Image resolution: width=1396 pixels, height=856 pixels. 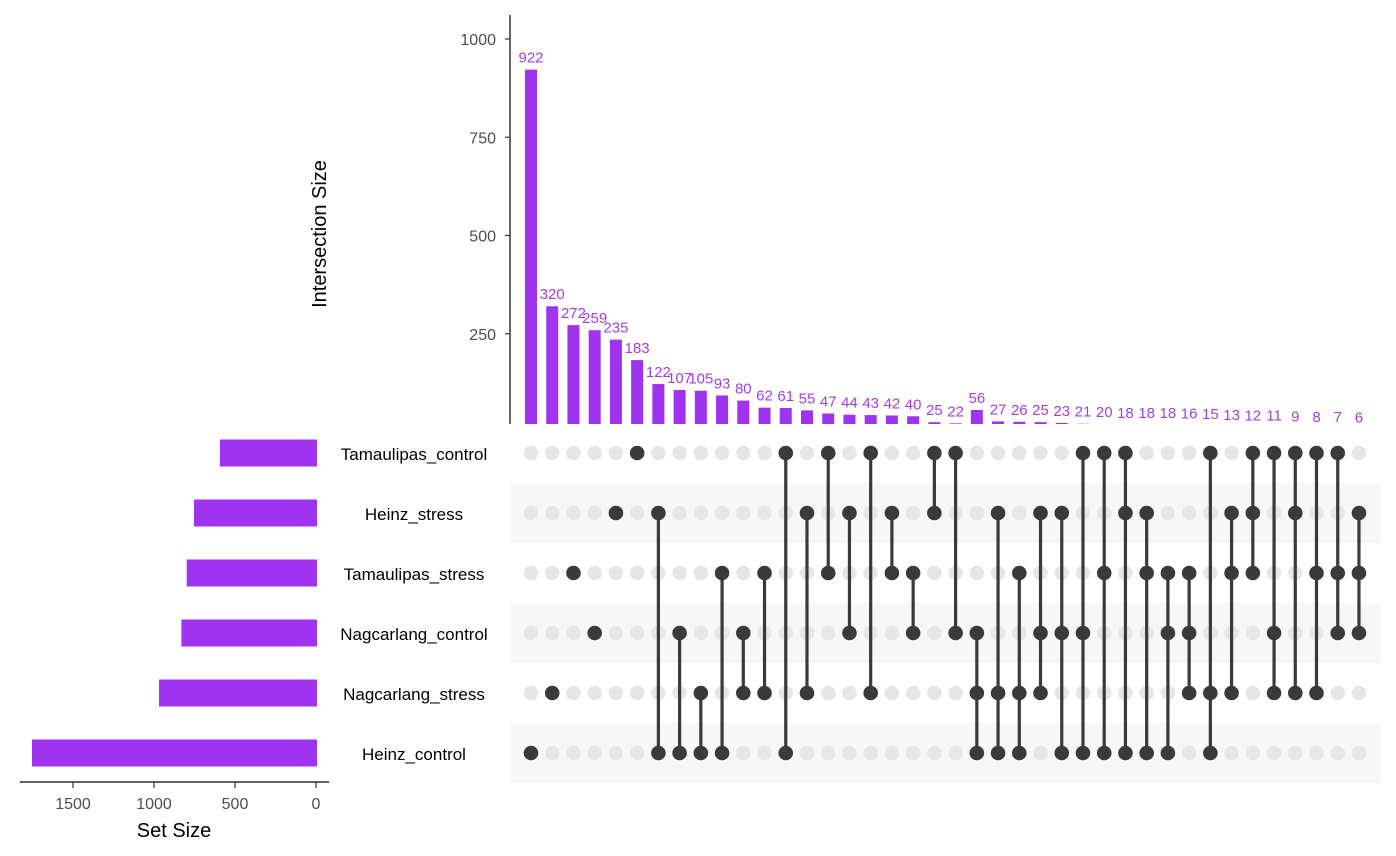 I want to click on intersection-bar-label: 105, so click(x=700, y=379).